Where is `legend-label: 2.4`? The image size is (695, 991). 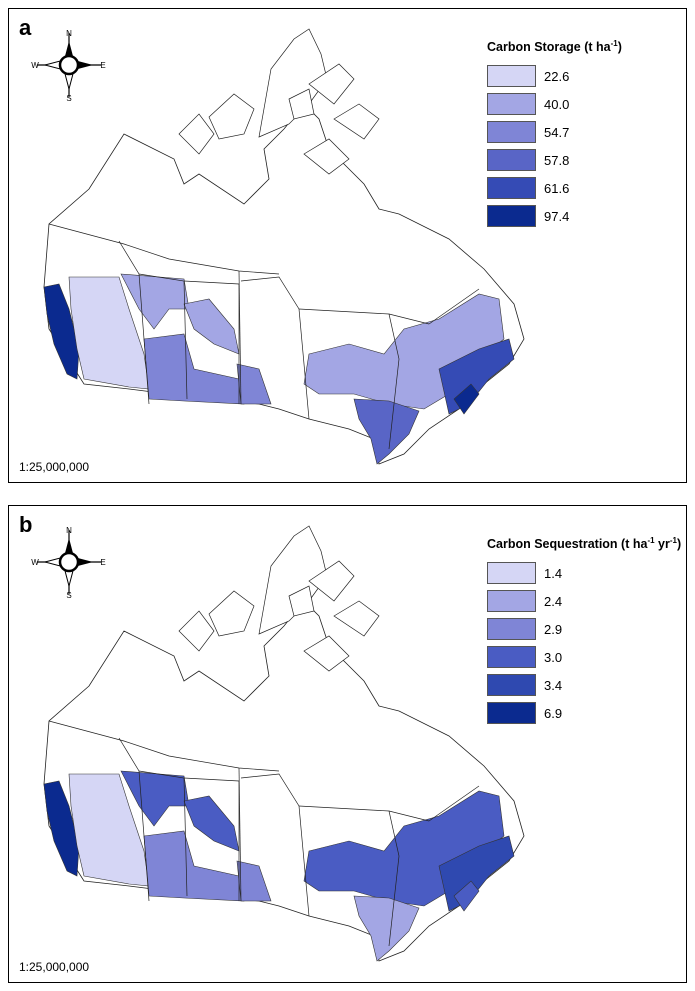 legend-label: 2.4 is located at coordinates (553, 601).